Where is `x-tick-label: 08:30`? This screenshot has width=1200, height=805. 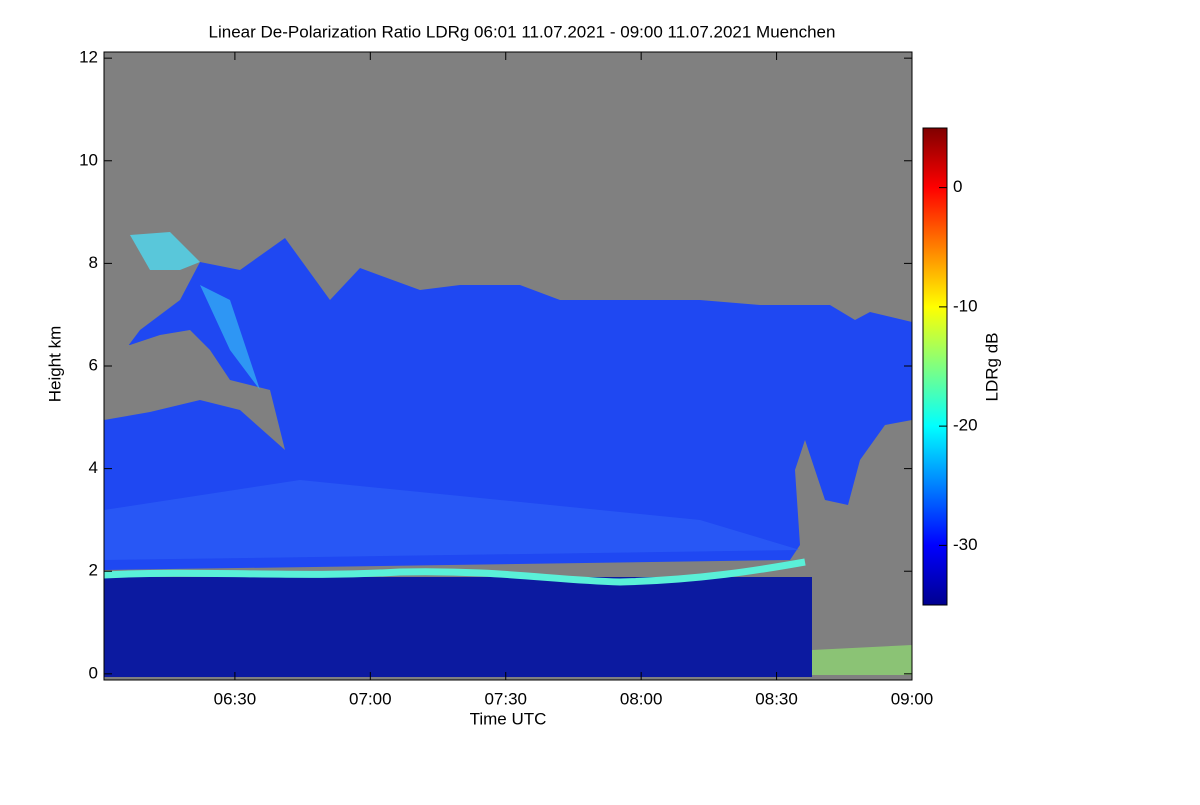 x-tick-label: 08:30 is located at coordinates (776, 698).